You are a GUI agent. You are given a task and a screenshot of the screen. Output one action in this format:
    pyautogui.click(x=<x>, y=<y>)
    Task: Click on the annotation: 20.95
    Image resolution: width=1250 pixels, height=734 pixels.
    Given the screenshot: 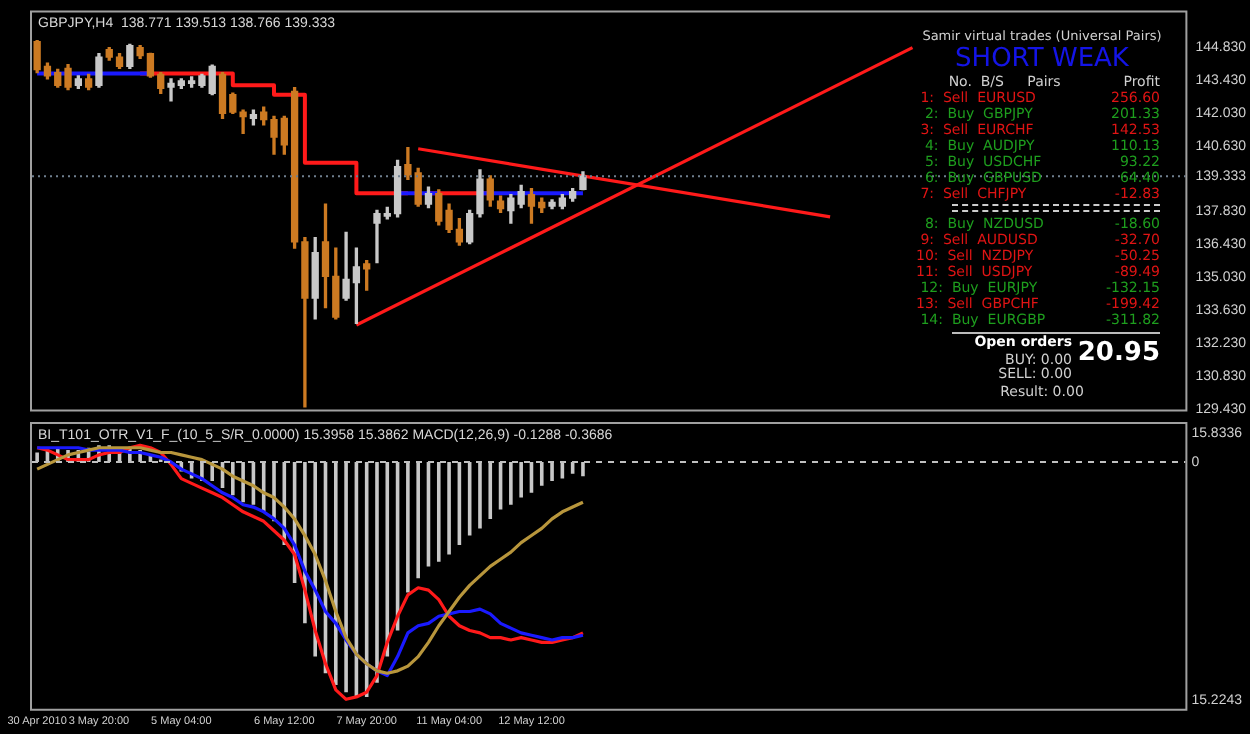 What is the action you would take?
    pyautogui.click(x=1117, y=354)
    